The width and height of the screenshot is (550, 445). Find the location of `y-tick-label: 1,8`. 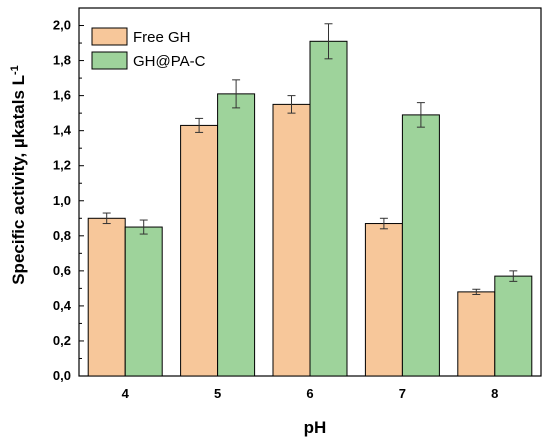

y-tick-label: 1,8 is located at coordinates (62, 60).